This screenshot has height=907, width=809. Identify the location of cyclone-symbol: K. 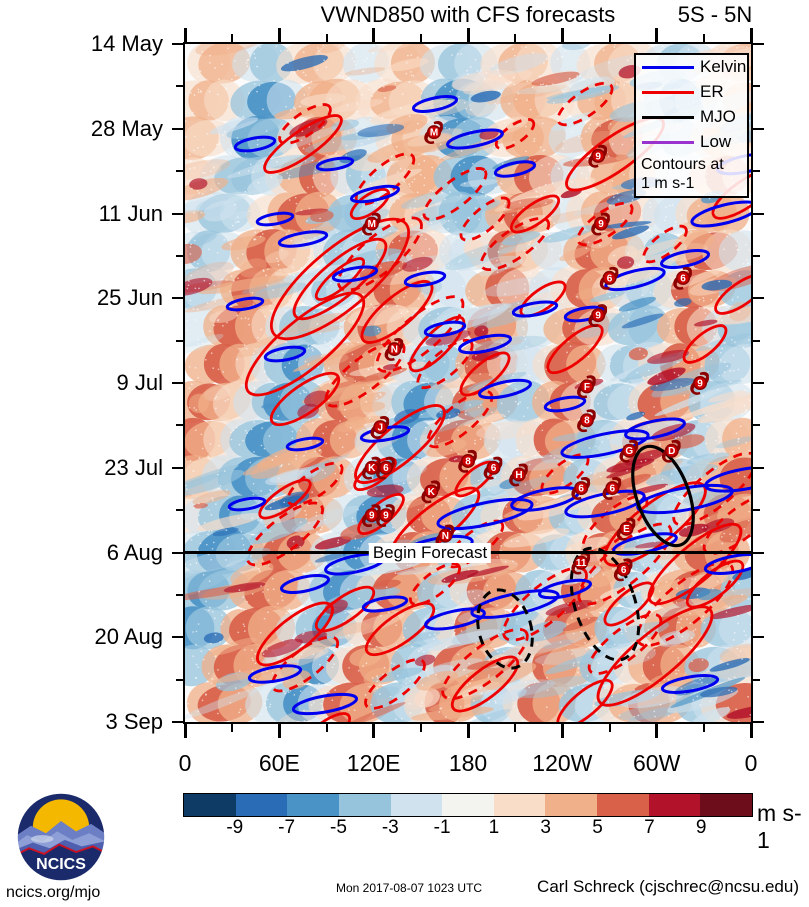
(431, 492).